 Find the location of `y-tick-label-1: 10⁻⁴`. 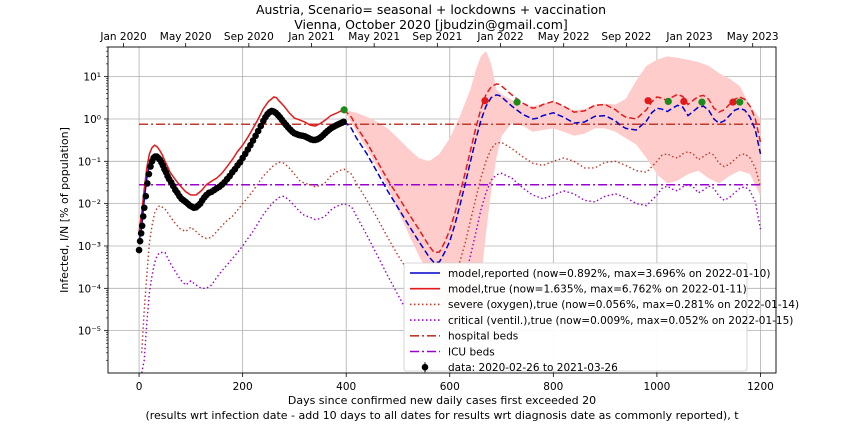

y-tick-label-1: 10⁻⁴ is located at coordinates (89, 289).